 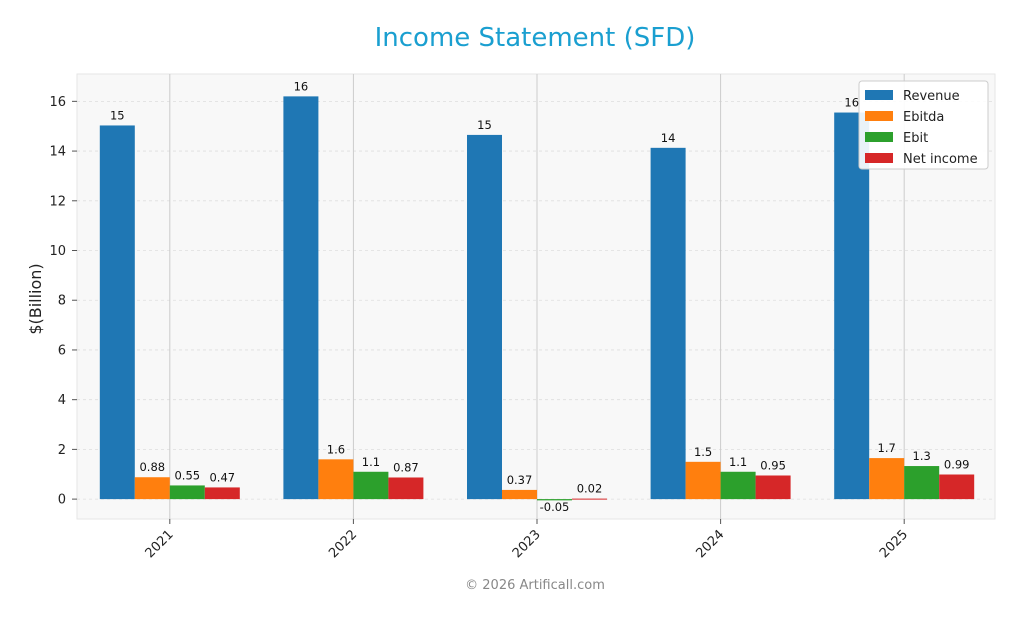 What do you see at coordinates (152, 467) in the screenshot?
I see `data-label: 0.88` at bounding box center [152, 467].